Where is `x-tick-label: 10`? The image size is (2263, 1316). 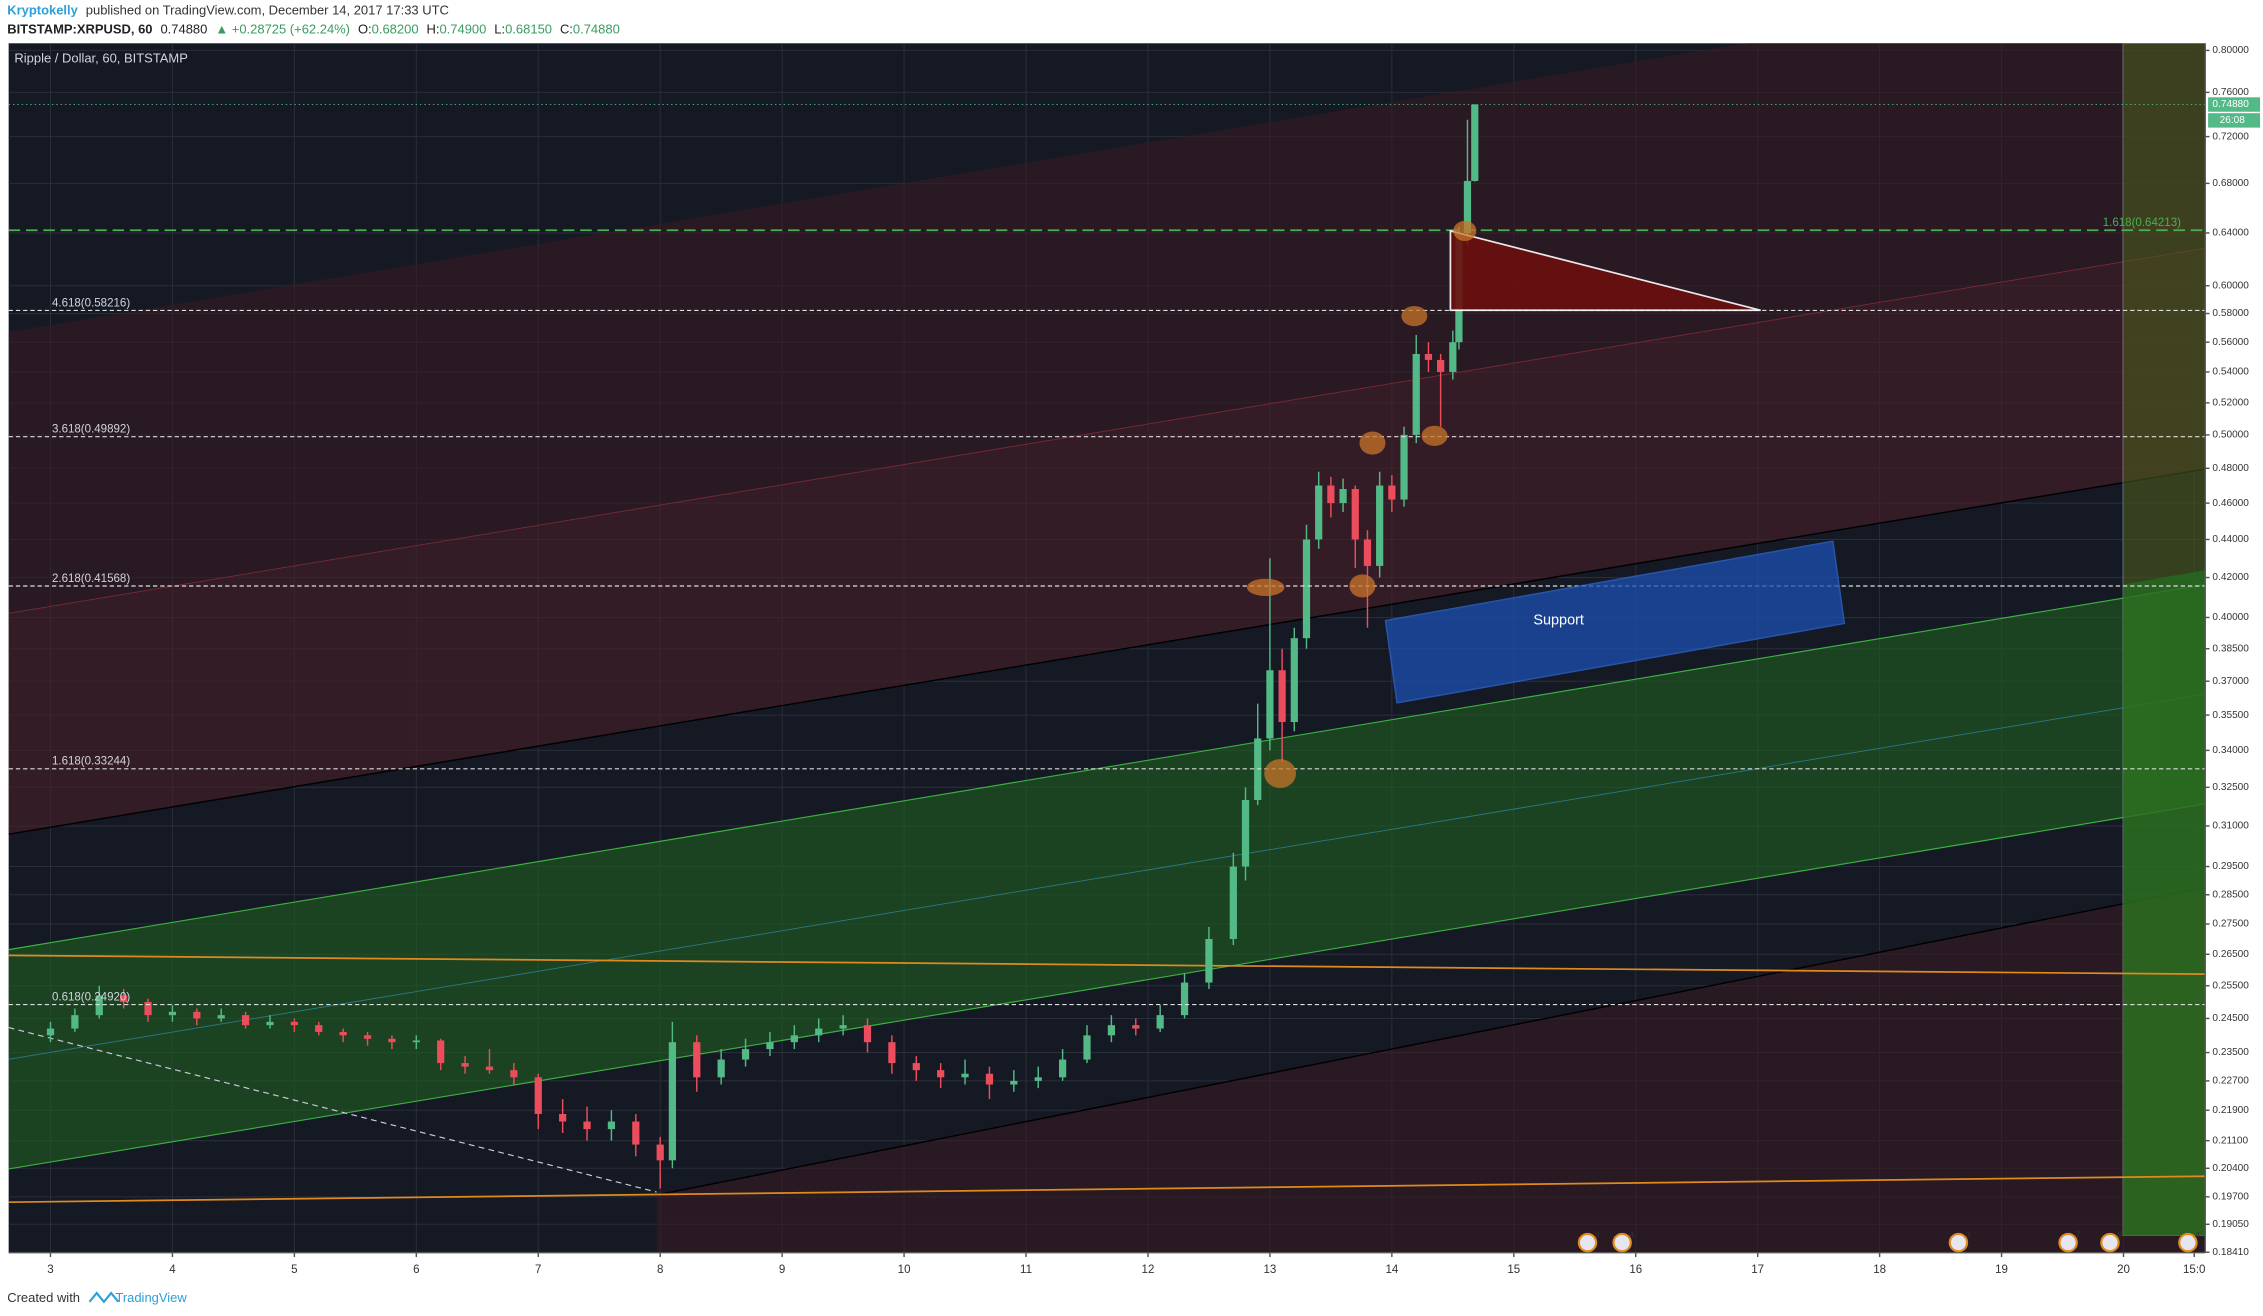 x-tick-label: 10 is located at coordinates (904, 1270).